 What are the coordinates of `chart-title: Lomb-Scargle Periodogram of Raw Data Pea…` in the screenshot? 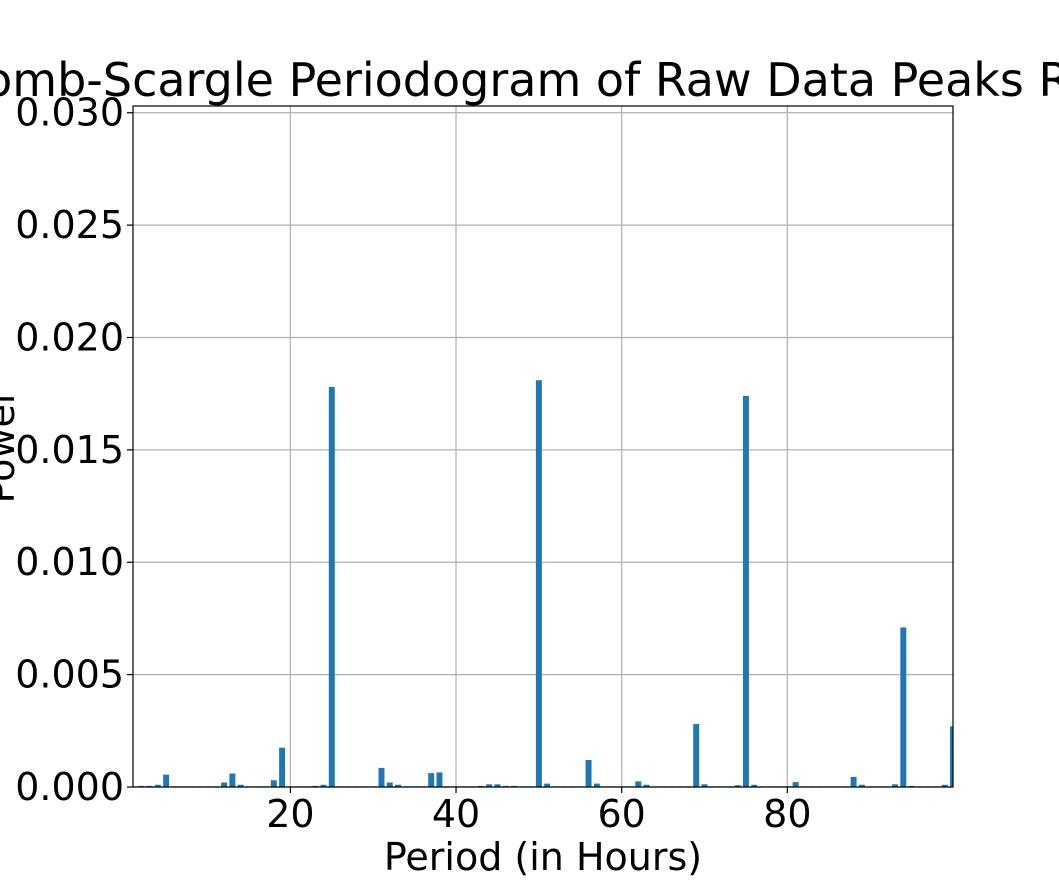 It's located at (529, 80).